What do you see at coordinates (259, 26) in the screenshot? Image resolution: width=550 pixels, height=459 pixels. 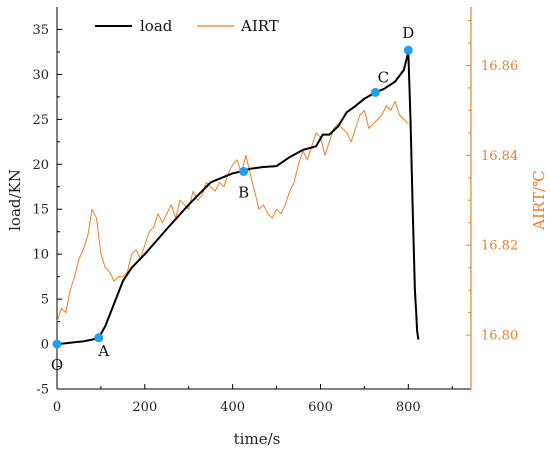 I see `legend-airt-label: AIRT` at bounding box center [259, 26].